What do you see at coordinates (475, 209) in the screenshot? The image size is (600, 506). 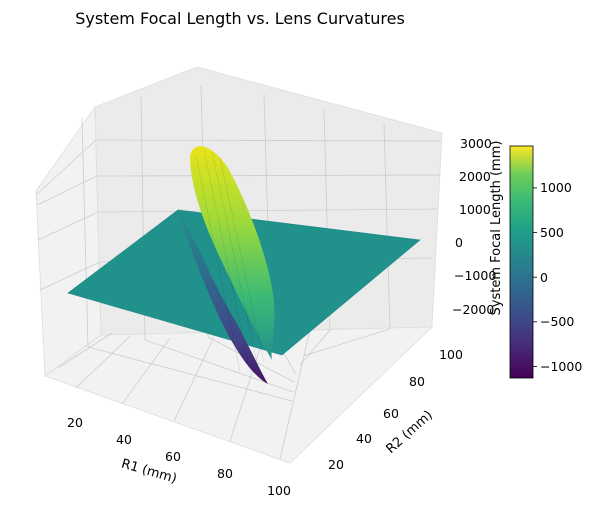 I see `z-tick-label: 1000` at bounding box center [475, 209].